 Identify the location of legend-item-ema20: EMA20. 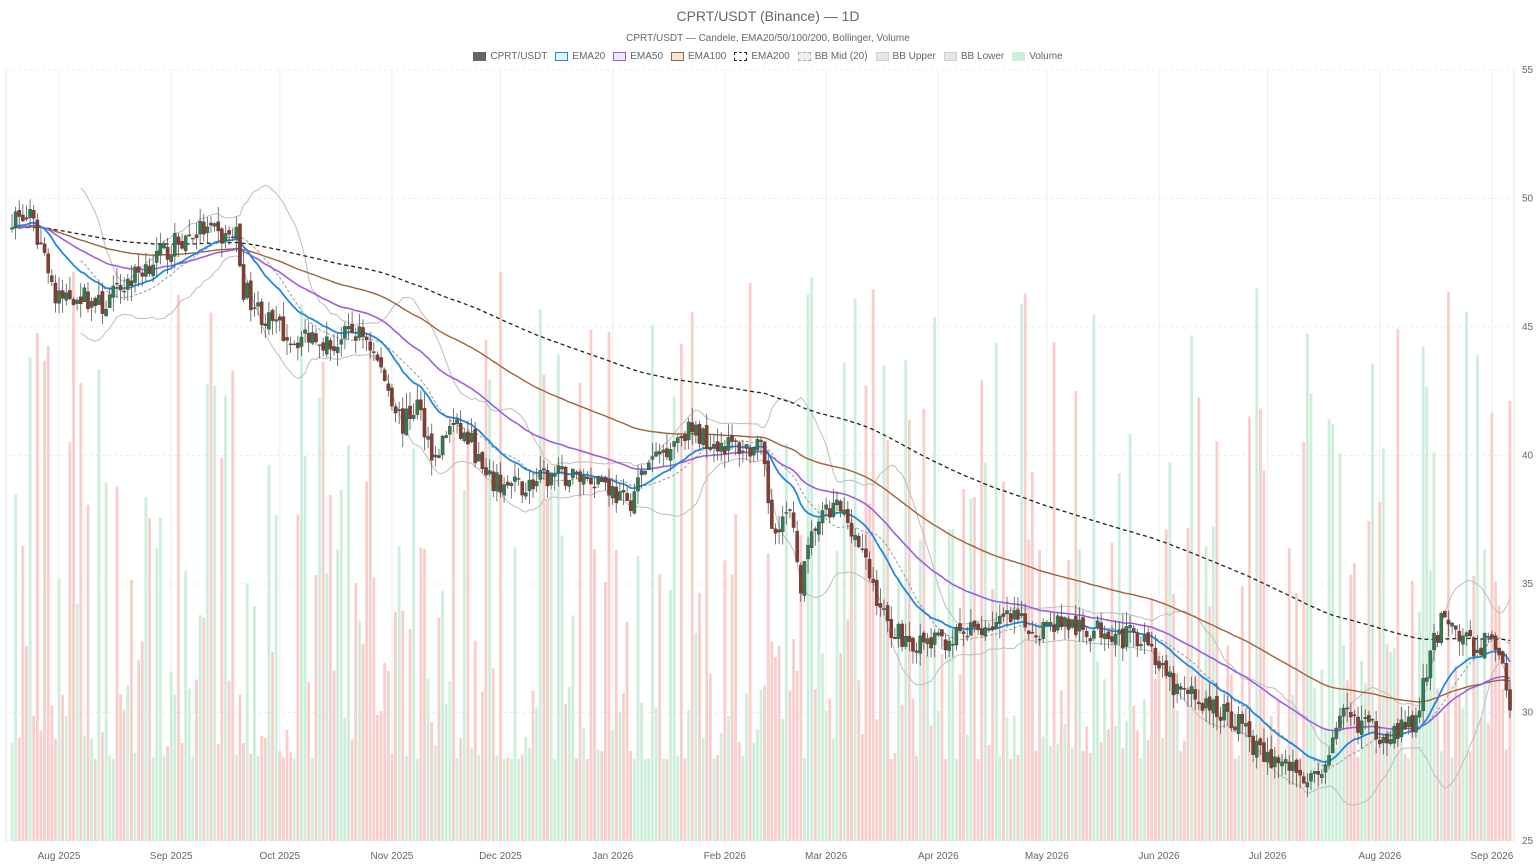
(580, 56).